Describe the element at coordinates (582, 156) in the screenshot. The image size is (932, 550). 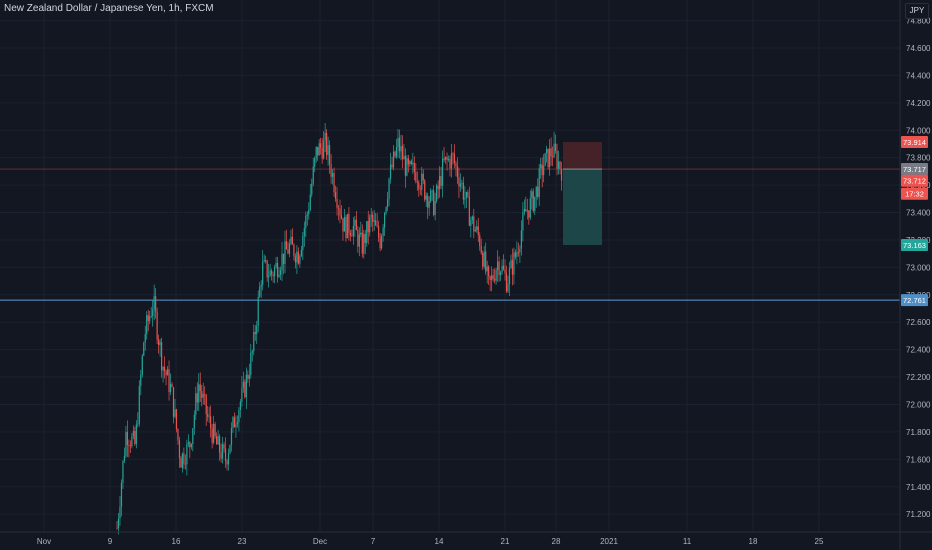
I see `stop-loss-zone` at that location.